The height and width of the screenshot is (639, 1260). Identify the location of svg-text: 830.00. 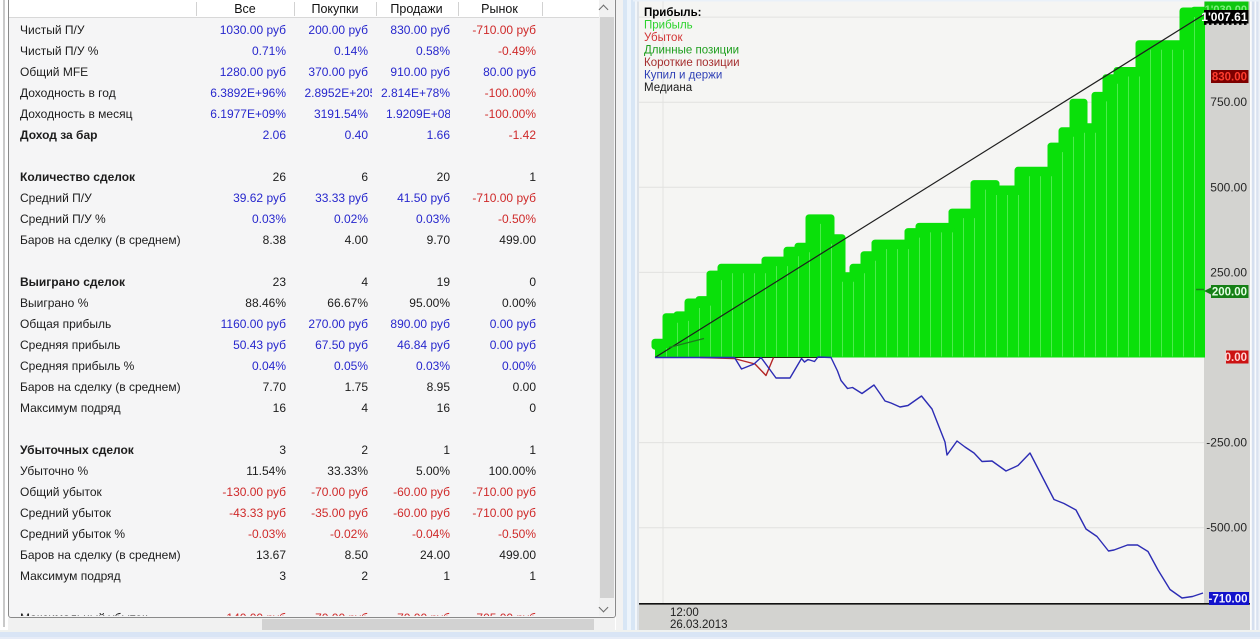
(1229, 78).